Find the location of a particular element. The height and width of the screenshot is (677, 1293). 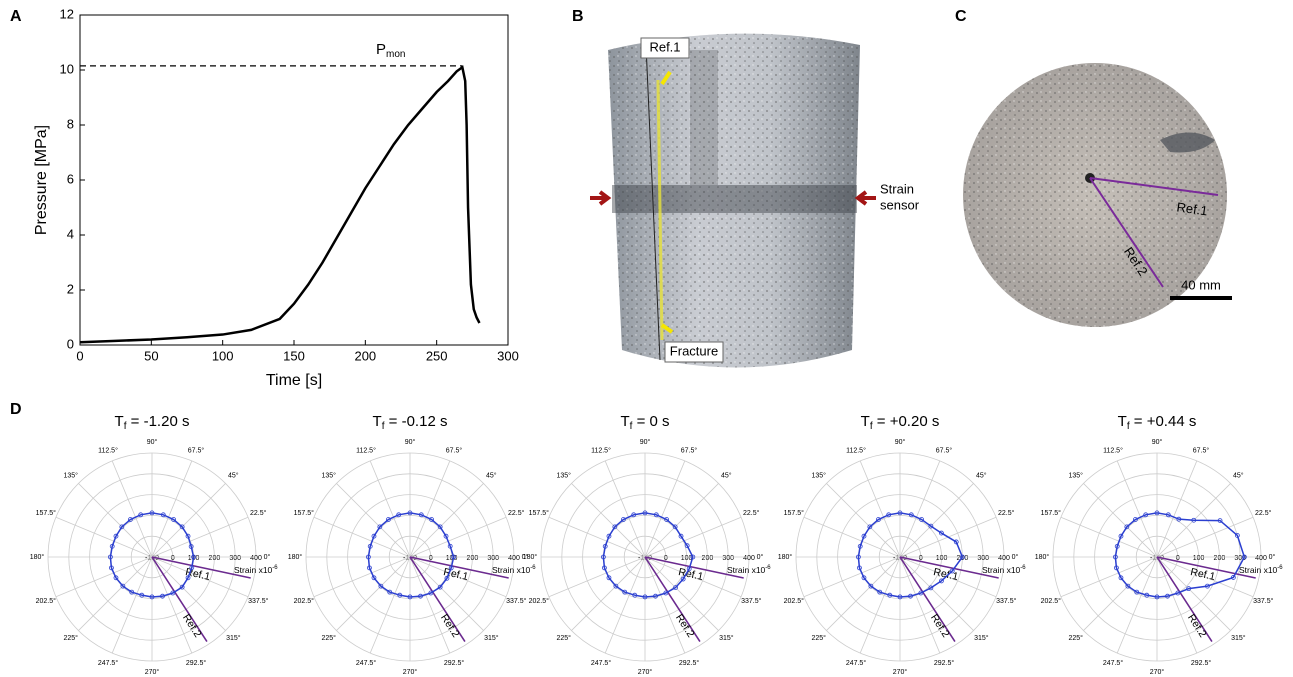

theta-tick-label: 180° is located at coordinates (785, 557).